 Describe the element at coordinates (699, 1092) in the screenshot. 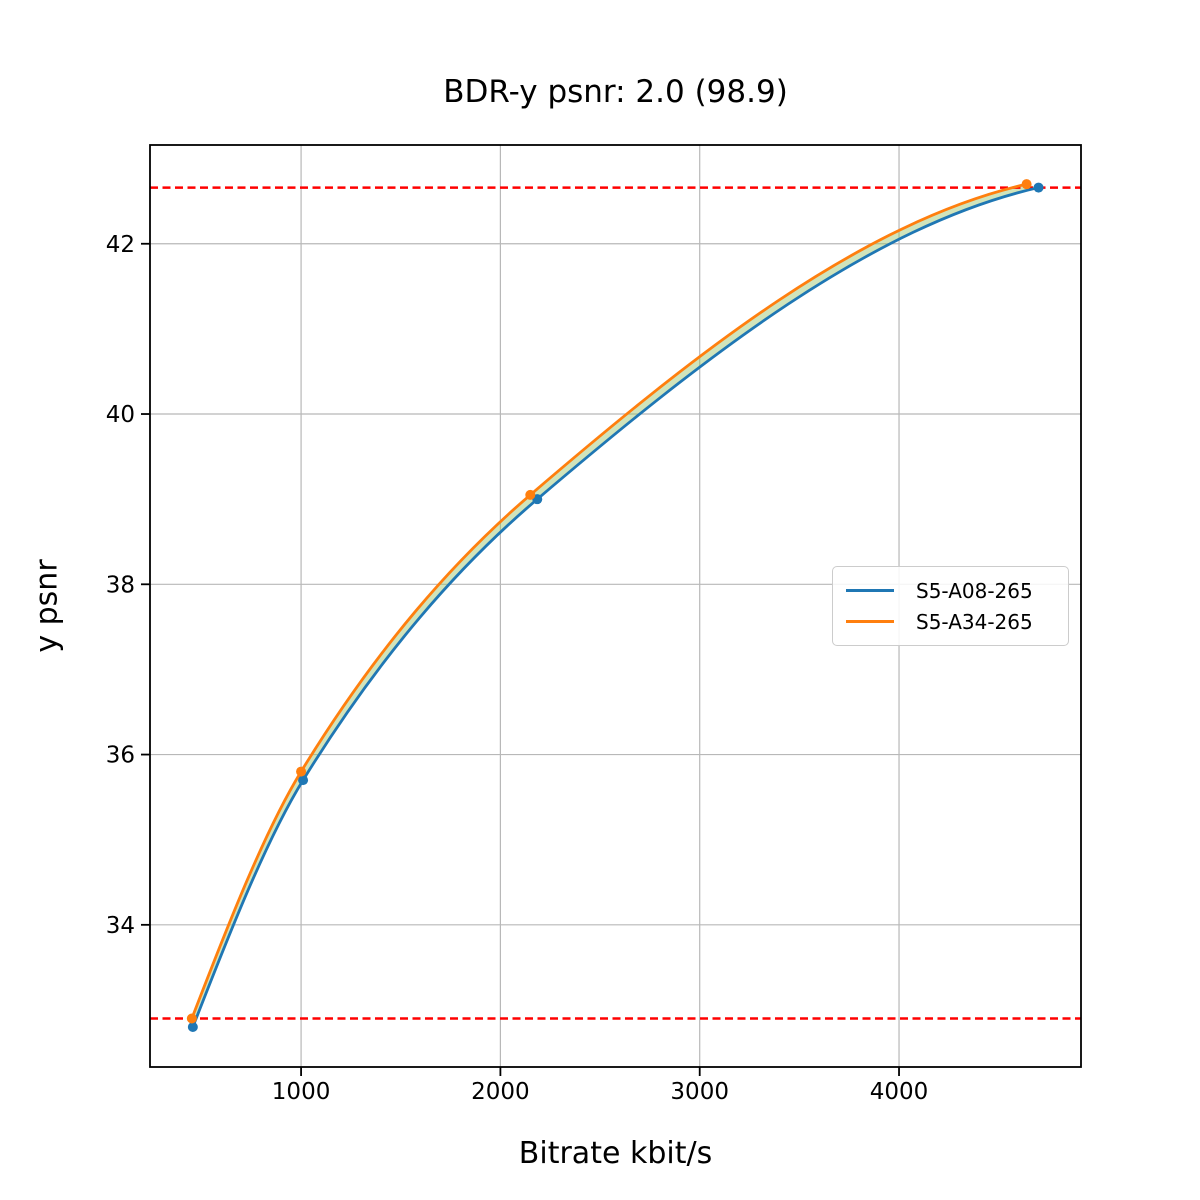

I see `x-tick-label: 3000` at that location.